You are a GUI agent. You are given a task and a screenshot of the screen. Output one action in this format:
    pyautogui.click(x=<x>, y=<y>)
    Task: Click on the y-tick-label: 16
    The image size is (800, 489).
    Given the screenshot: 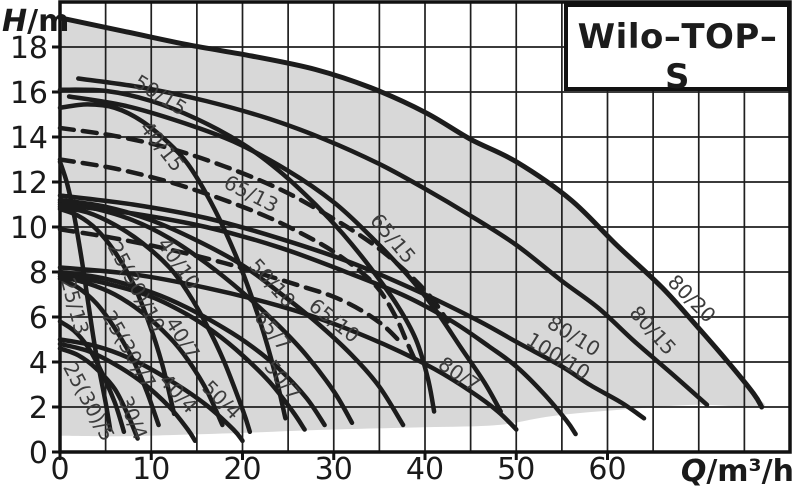 What is the action you would take?
    pyautogui.click(x=29, y=93)
    